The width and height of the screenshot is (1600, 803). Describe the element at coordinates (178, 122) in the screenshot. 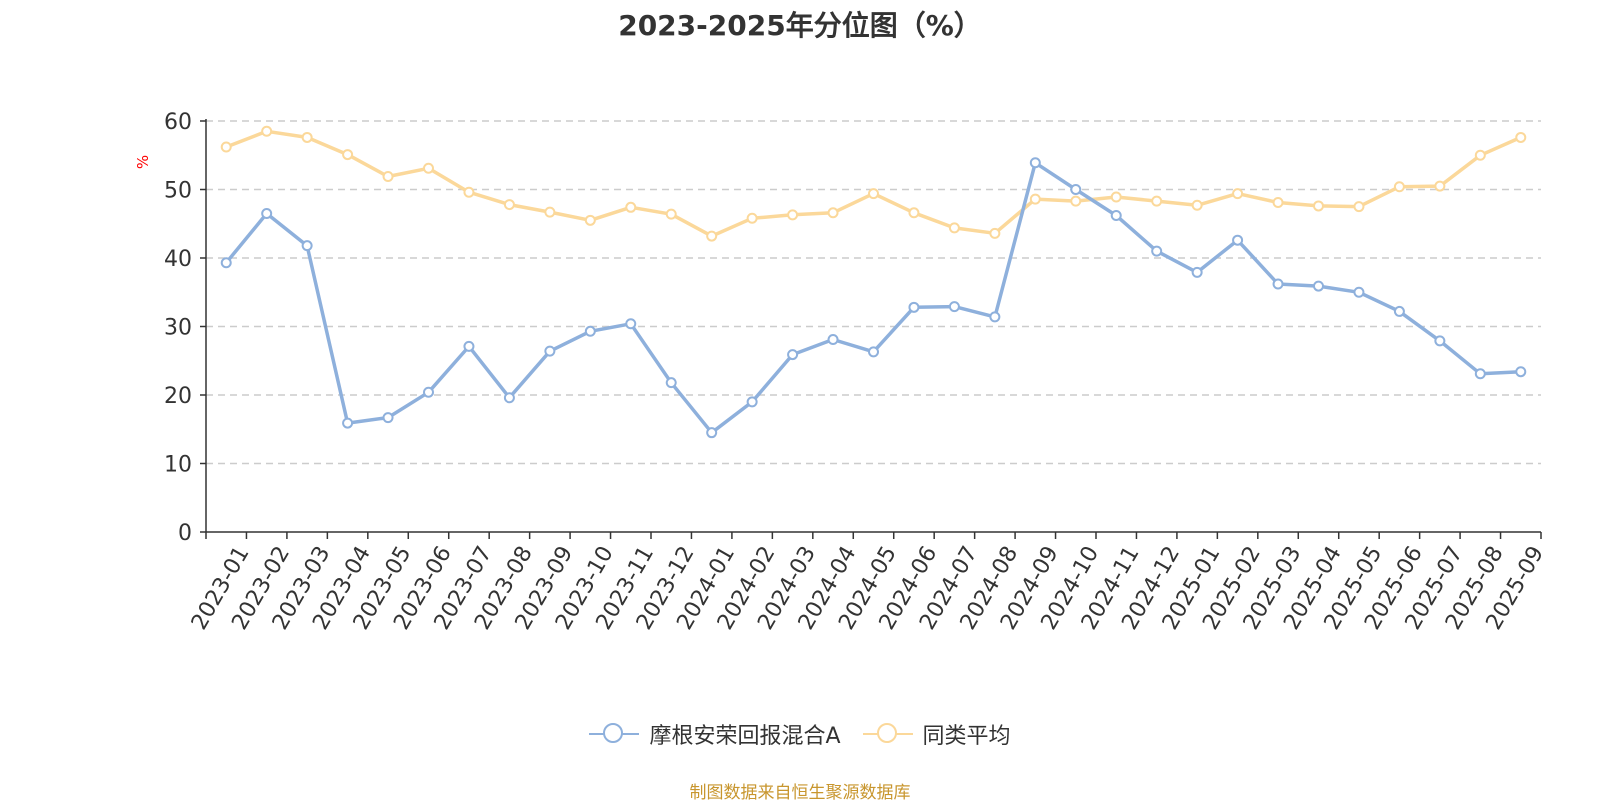

I see `y-tick-label: 60` at that location.